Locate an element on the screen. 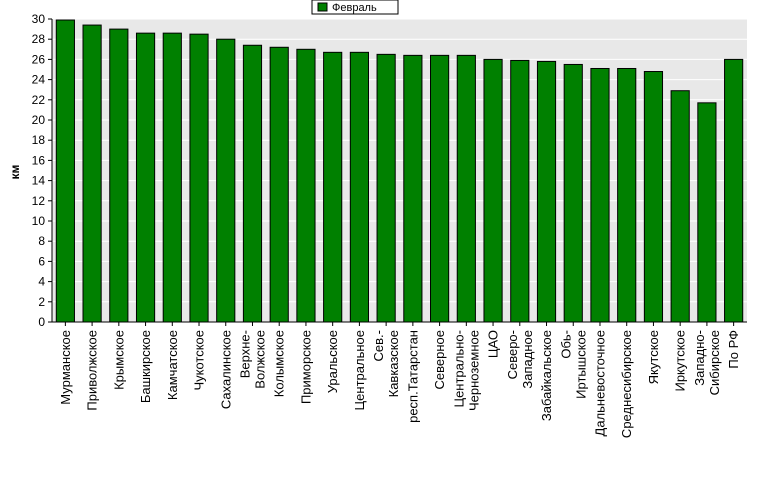  legend-swatch is located at coordinates (322, 7).